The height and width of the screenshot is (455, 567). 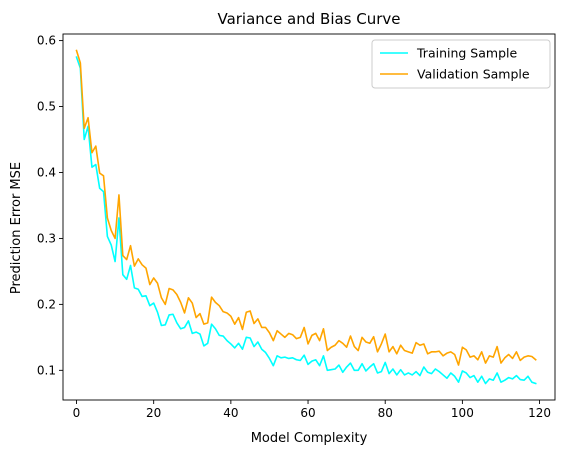 I want to click on y-tick-label: 0.3, so click(x=46, y=238).